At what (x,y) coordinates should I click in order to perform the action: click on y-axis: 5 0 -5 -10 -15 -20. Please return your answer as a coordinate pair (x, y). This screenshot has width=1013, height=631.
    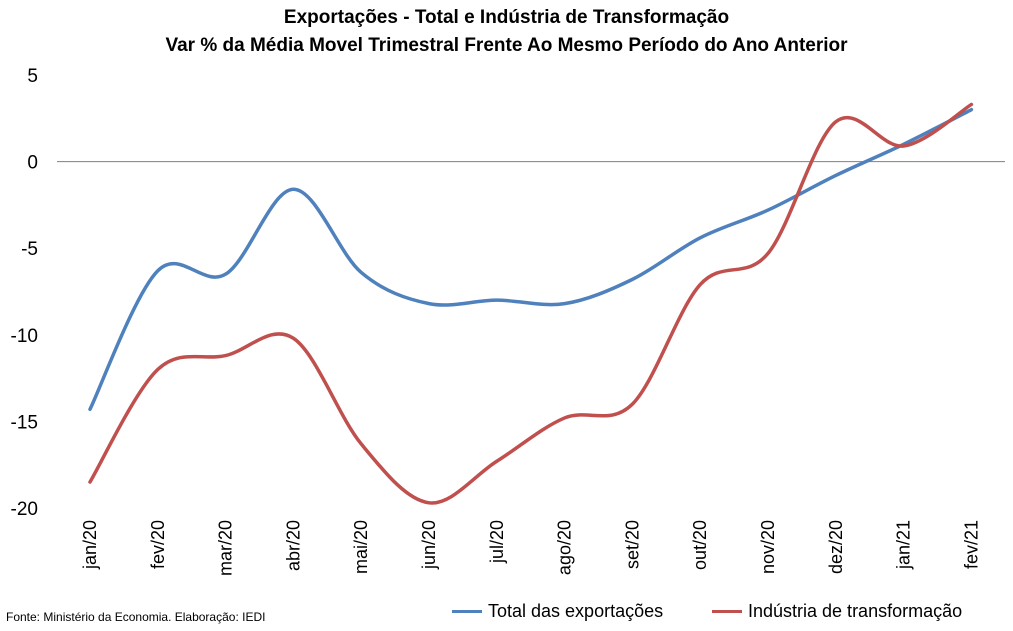
    Looking at the image, I should click on (24, 293).